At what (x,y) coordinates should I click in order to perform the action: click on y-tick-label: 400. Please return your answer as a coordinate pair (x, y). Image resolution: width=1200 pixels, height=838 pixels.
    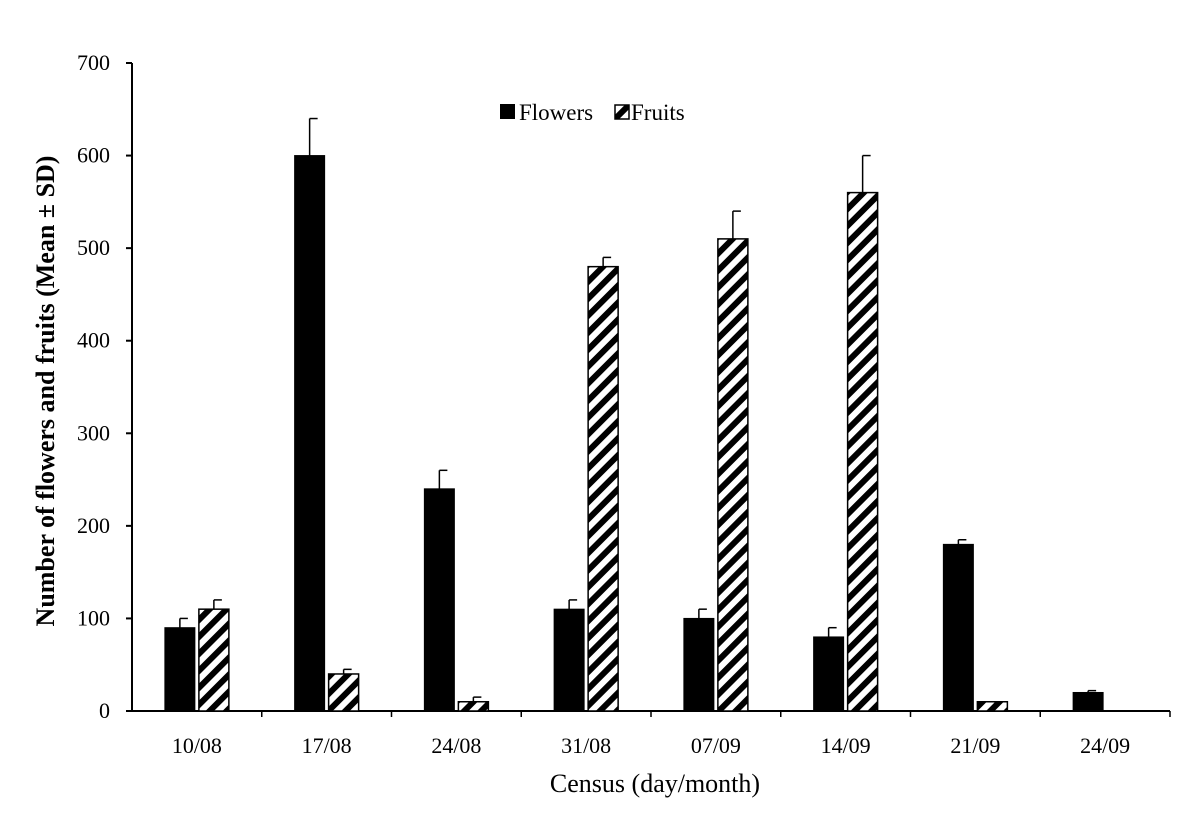
    Looking at the image, I should click on (93, 340).